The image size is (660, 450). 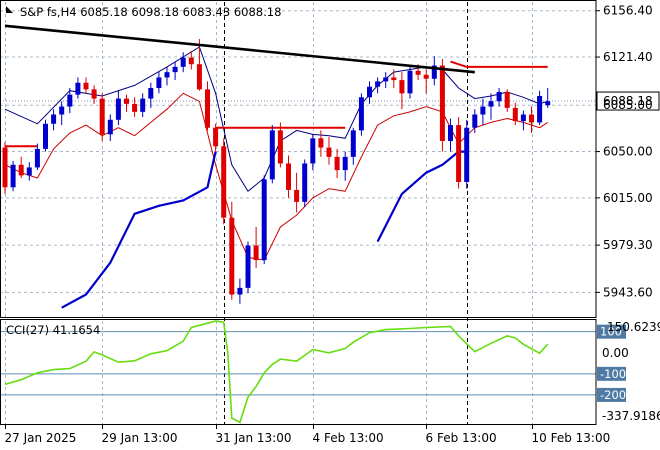 What do you see at coordinates (27, 330) in the screenshot?
I see `cci-name: CCI(27)` at bounding box center [27, 330].